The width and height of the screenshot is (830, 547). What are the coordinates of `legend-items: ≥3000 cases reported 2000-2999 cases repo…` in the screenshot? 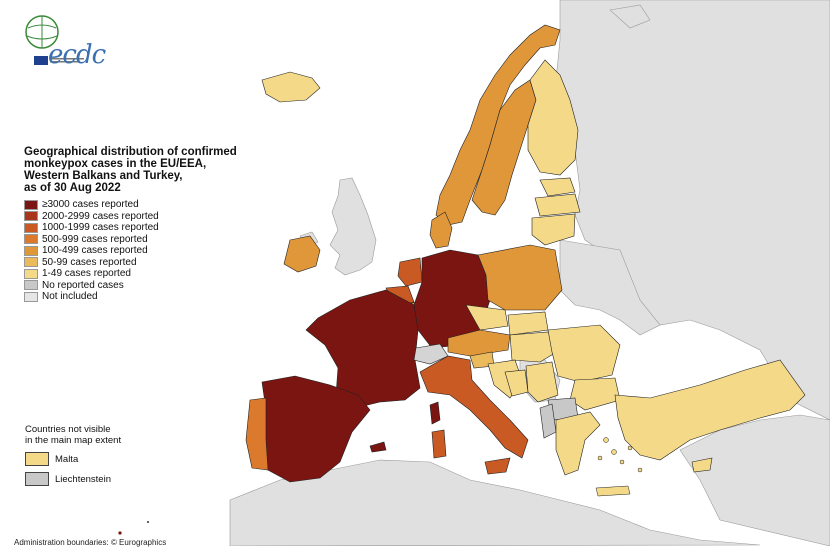 It's located at (134, 251).